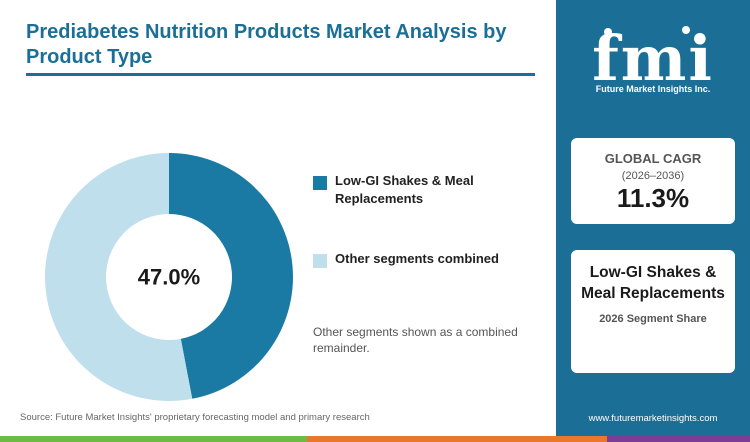 Image resolution: width=750 pixels, height=442 pixels. I want to click on cagr-label: GLOBAL CAGR, so click(653, 158).